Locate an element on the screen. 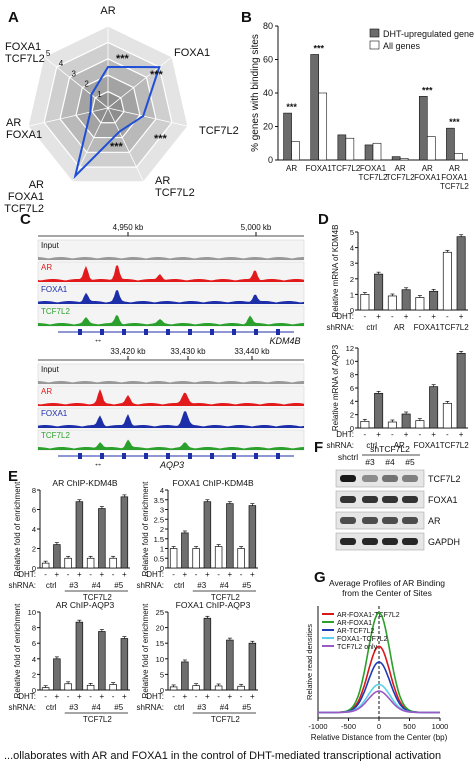 The width and height of the screenshot is (474, 761). radar-series is located at coordinates (117, 122).